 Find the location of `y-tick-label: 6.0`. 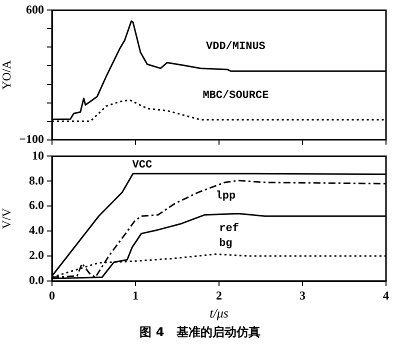

y-tick-label: 6.0 is located at coordinates (36, 205).